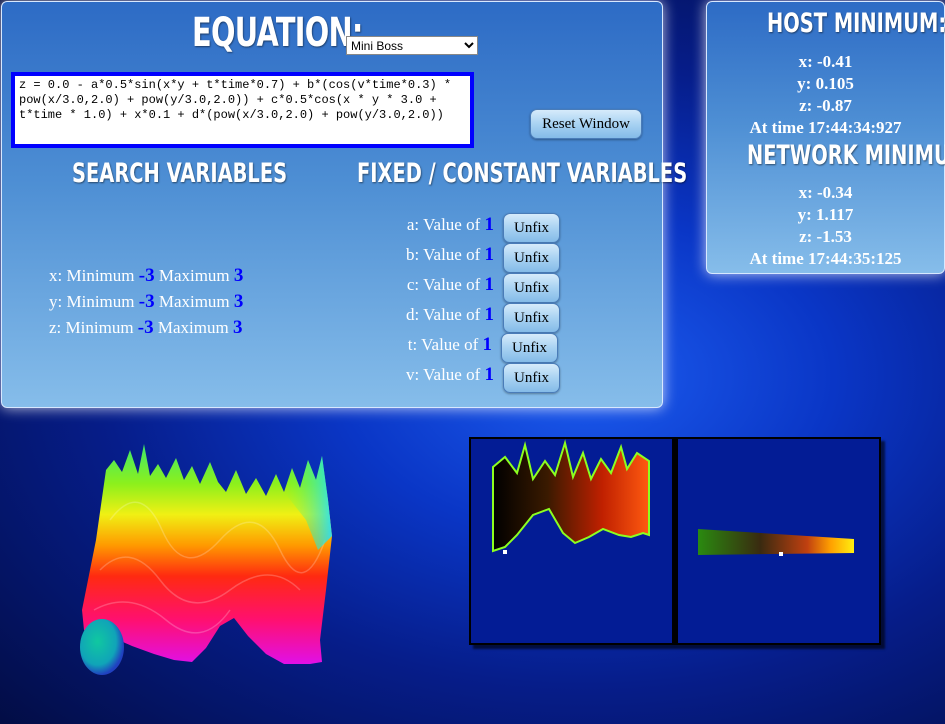 This screenshot has height=724, width=945. I want to click on fixed-row-b: b: Value of 1, so click(444, 255).